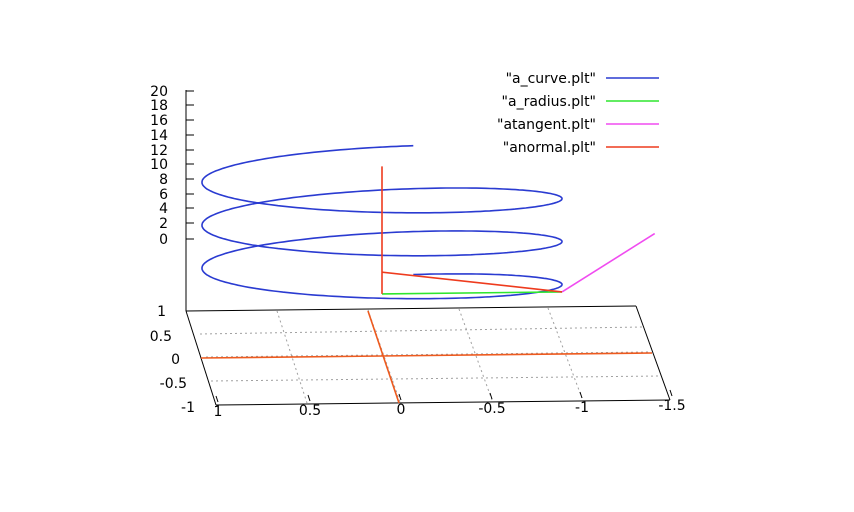 This screenshot has height=512, width=854. What do you see at coordinates (546, 125) in the screenshot?
I see `legend-label-2: "atangent.plt"` at bounding box center [546, 125].